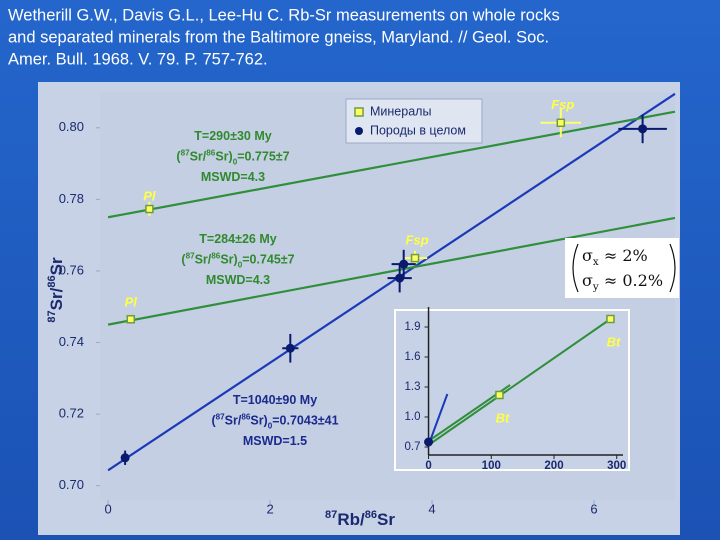  What do you see at coordinates (71, 341) in the screenshot?
I see `y-tick-label: 0.74` at bounding box center [71, 341].